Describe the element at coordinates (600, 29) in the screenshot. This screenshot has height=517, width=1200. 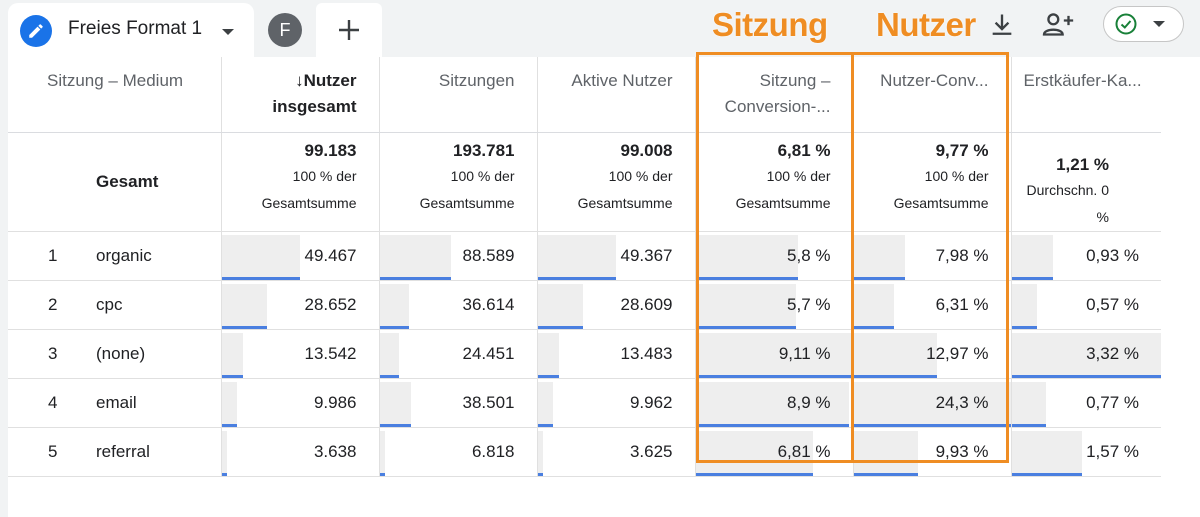
I see `tab-bar: Freies Format 1 F` at that location.